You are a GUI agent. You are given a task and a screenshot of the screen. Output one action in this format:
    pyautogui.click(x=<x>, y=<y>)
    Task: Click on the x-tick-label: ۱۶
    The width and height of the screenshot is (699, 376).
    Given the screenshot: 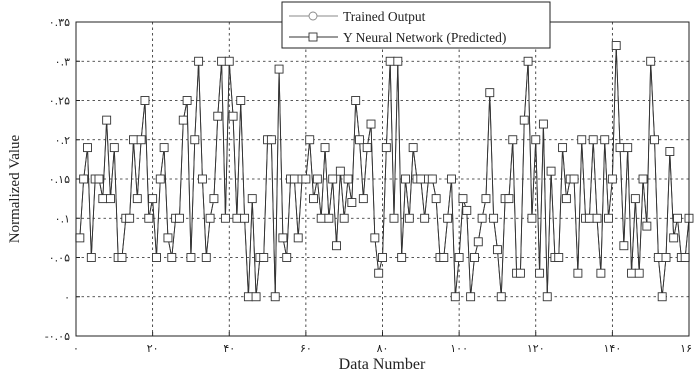 What is the action you would take?
    pyautogui.click(x=686, y=348)
    